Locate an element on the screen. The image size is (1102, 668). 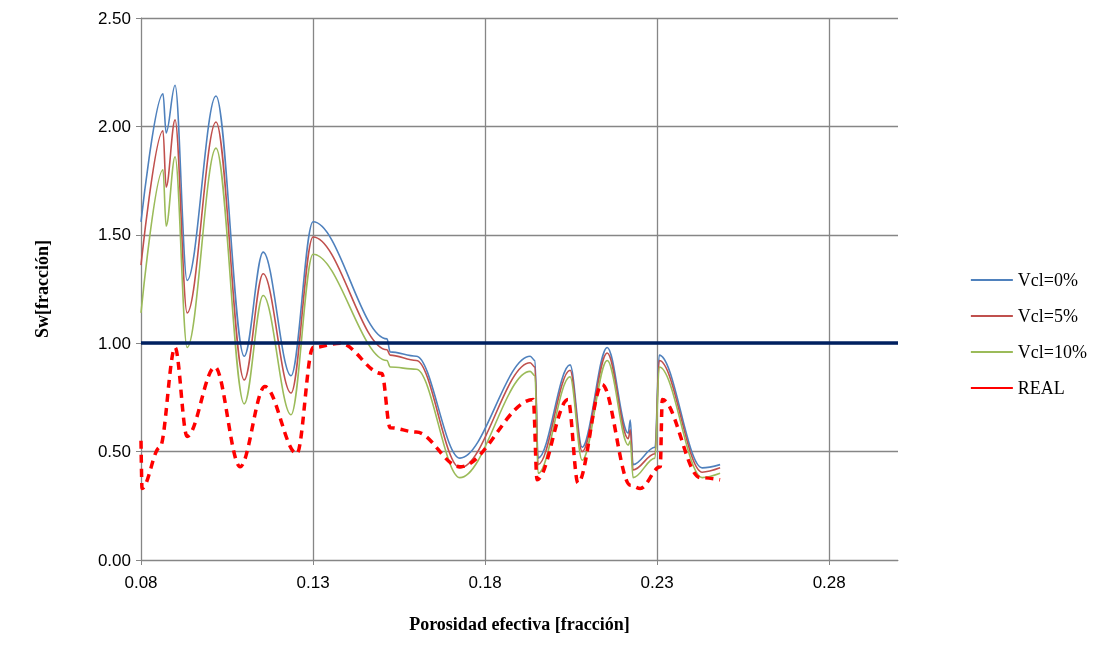
y-tick-label: 0.00 is located at coordinates (114, 560).